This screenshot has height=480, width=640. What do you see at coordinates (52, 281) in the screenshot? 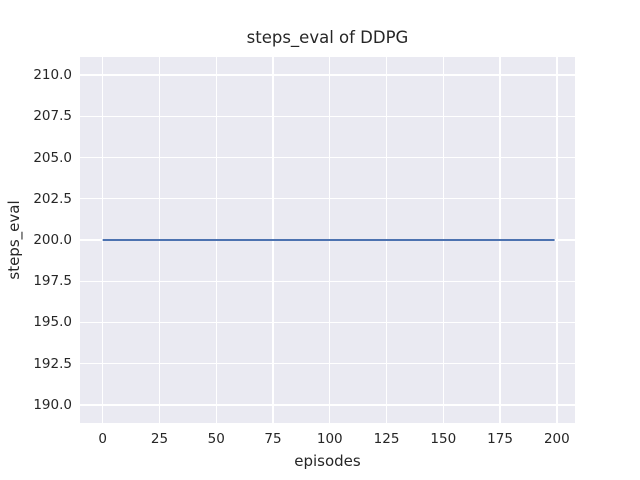
I see `y-tick-label: 197.5` at bounding box center [52, 281].